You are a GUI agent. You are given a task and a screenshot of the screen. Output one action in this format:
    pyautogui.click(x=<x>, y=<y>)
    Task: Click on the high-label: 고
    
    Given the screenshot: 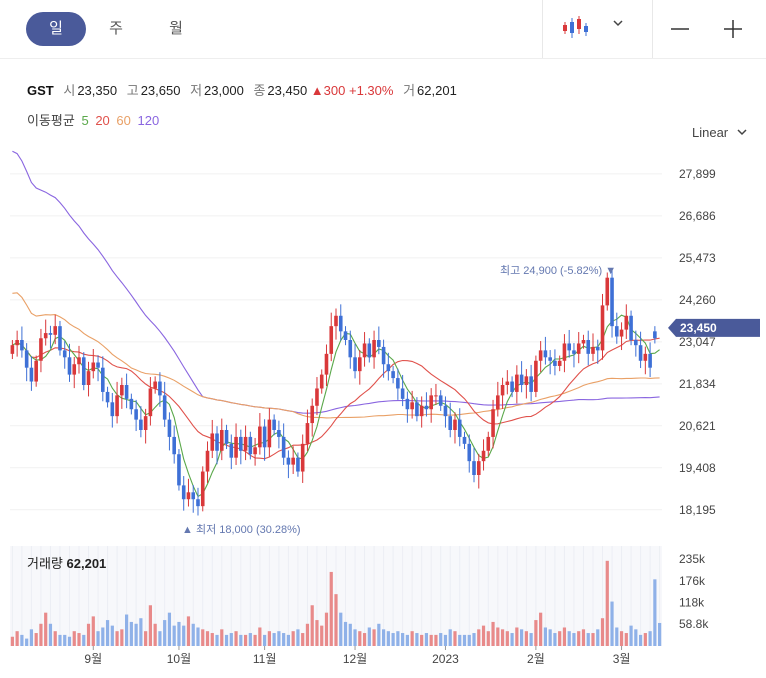 What is the action you would take?
    pyautogui.click(x=132, y=90)
    